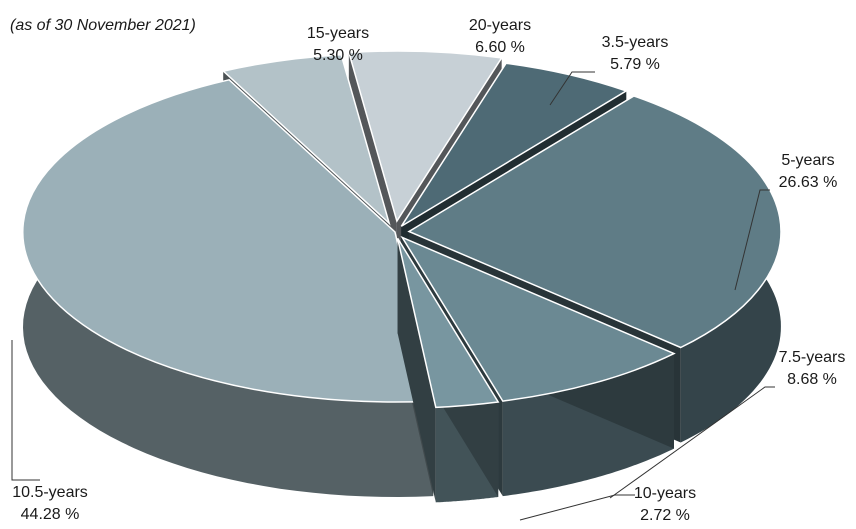 This screenshot has height=529, width=856. What do you see at coordinates (692, 442) in the screenshot?
I see `leader-line-7.5-years` at bounding box center [692, 442].